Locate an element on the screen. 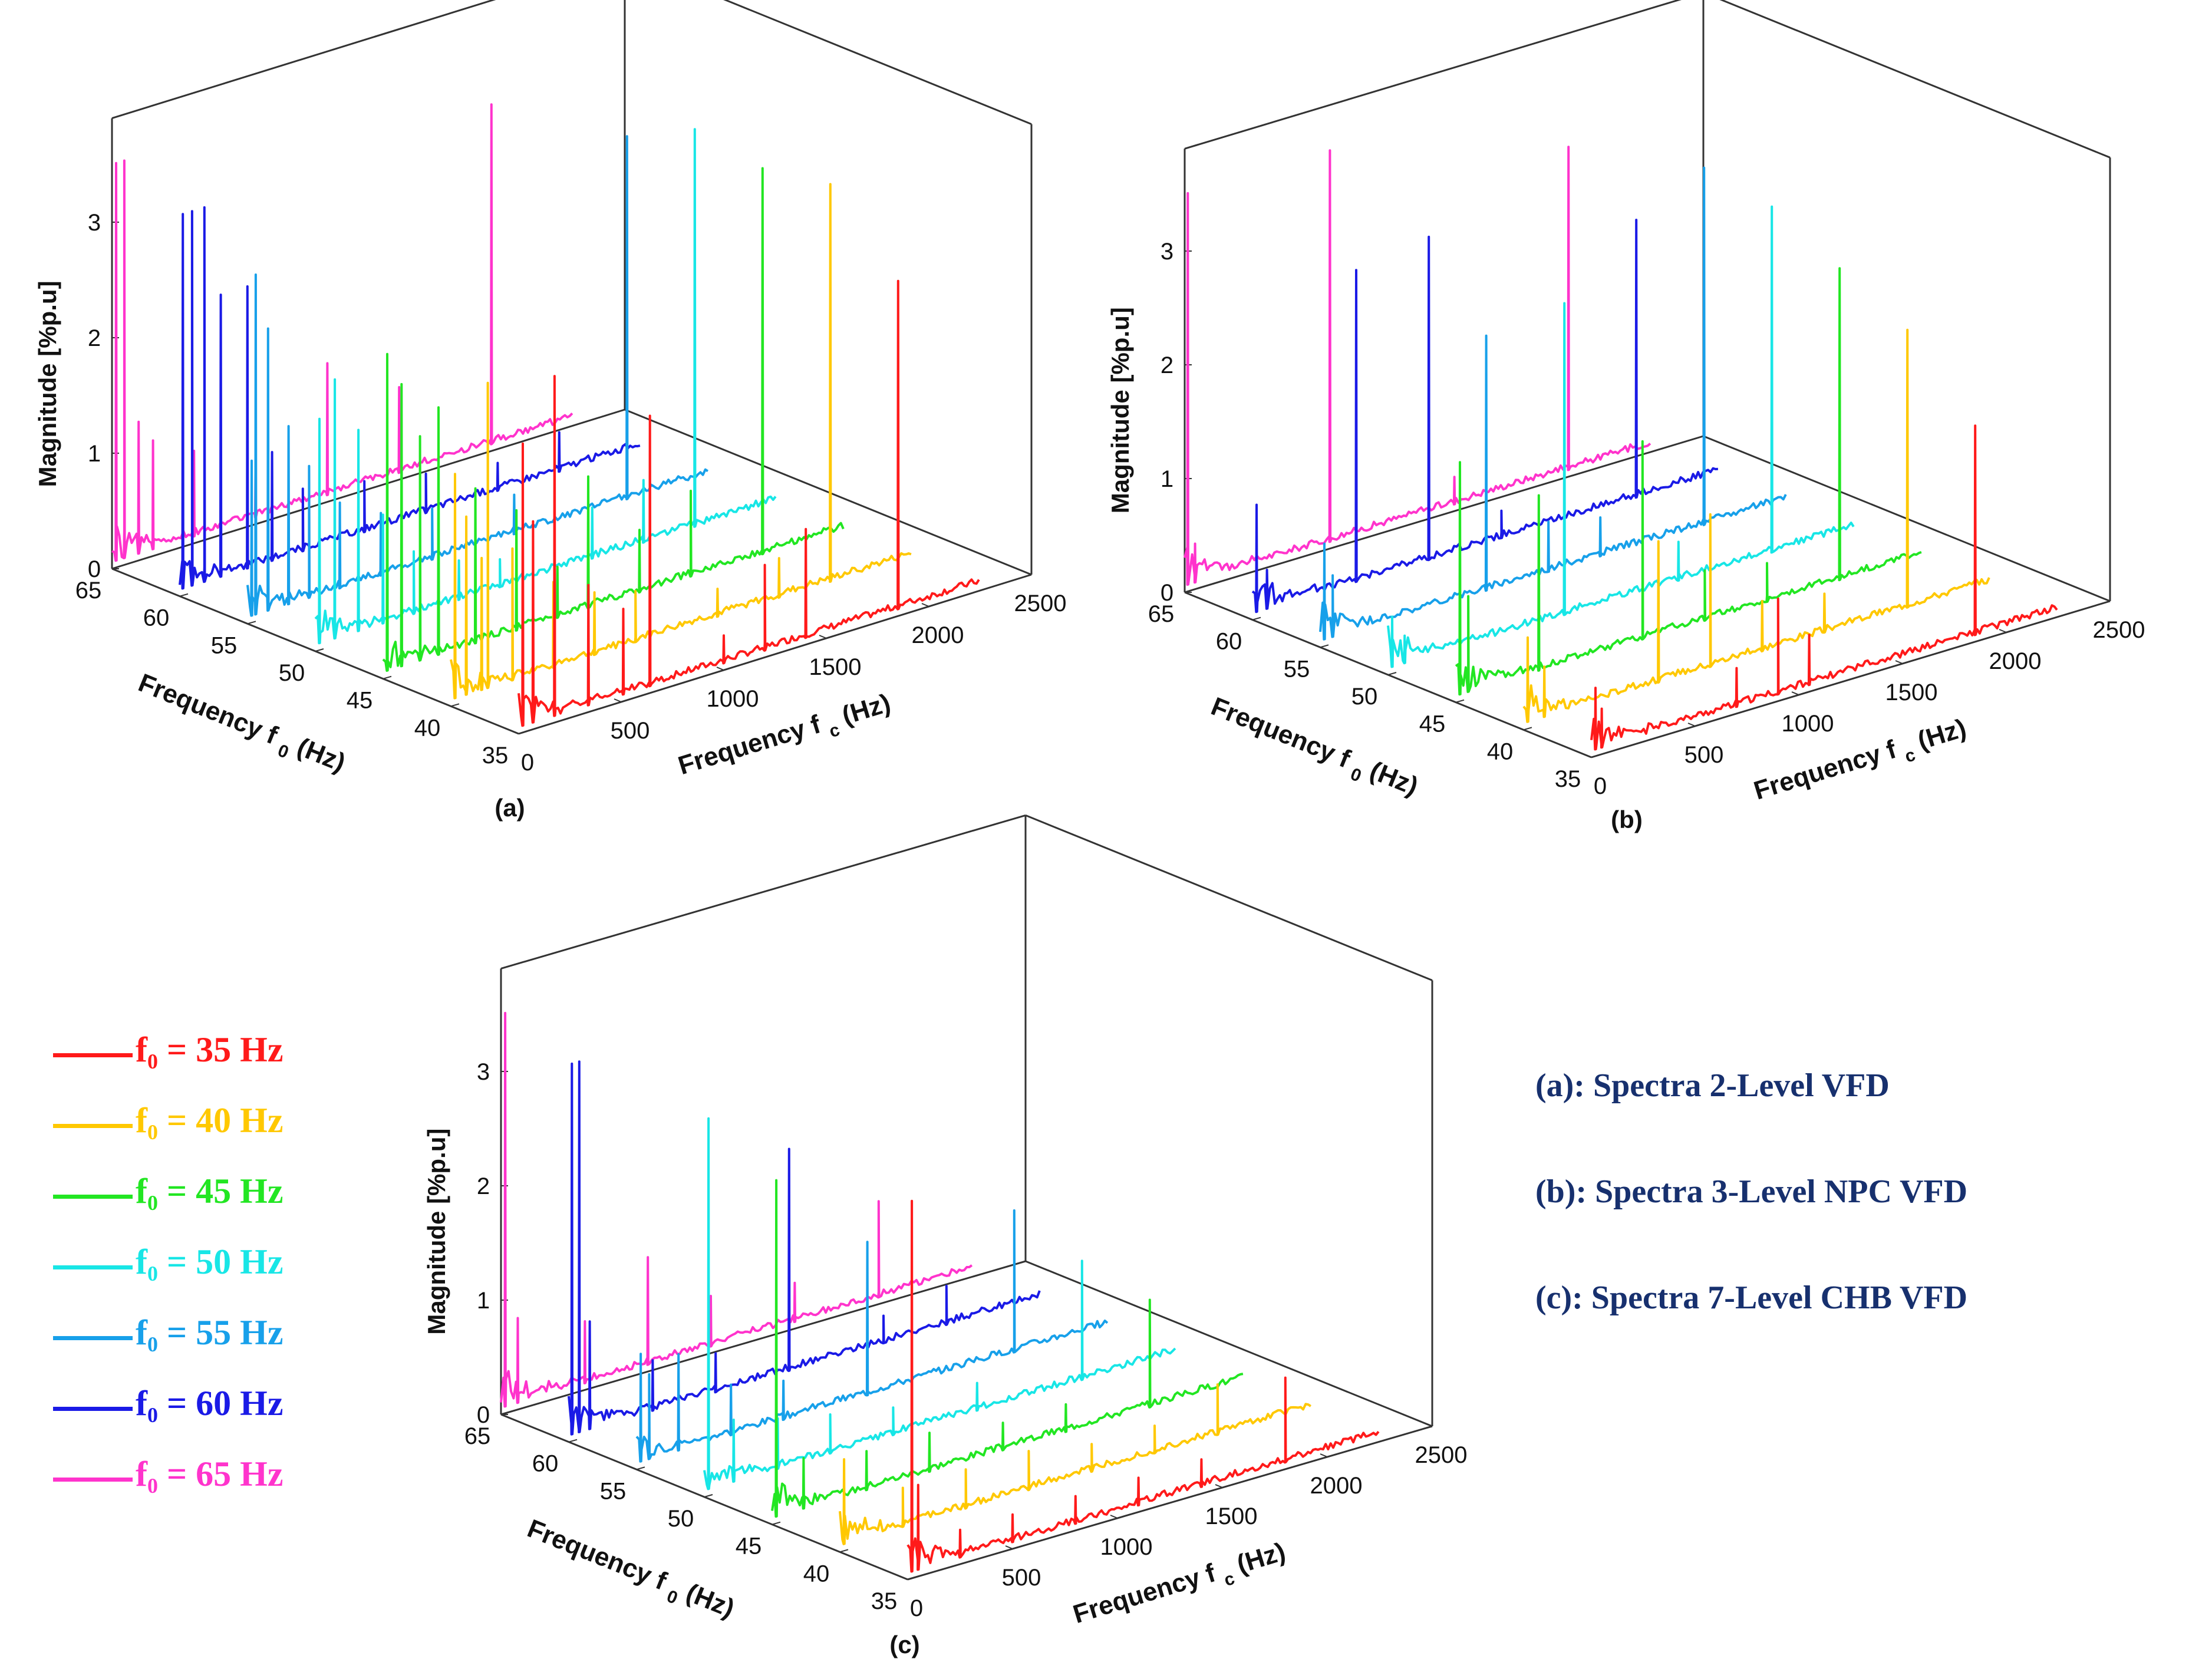 Image resolution: width=2212 pixels, height=1672 pixels. legend-label: f₀ = 45 Hz is located at coordinates (209, 1192).